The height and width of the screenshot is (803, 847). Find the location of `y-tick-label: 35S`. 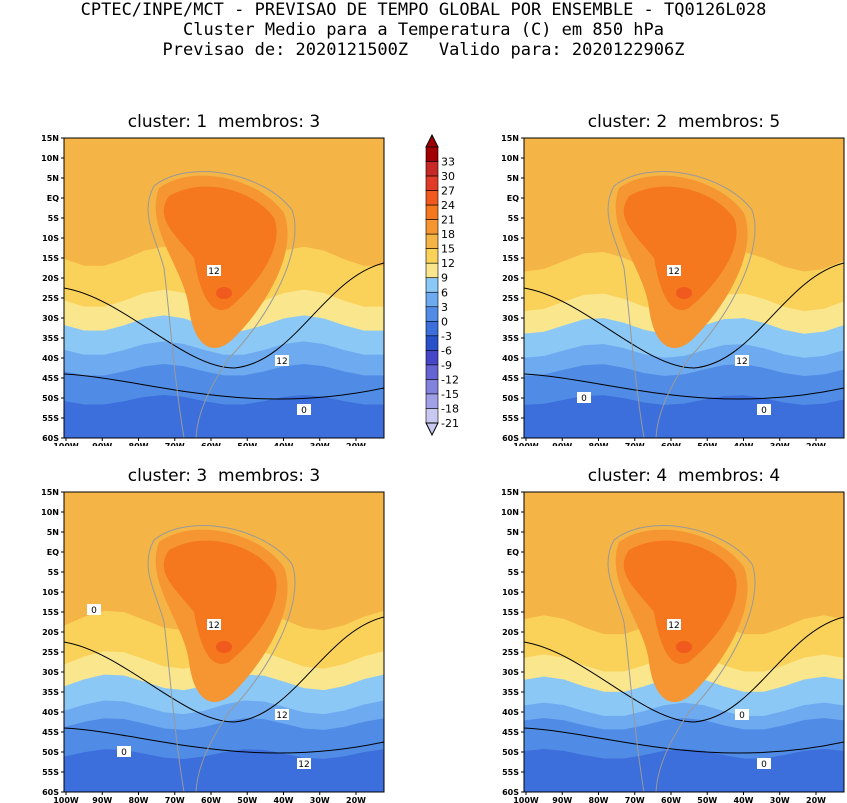

y-tick-label: 35S is located at coordinates (510, 338).